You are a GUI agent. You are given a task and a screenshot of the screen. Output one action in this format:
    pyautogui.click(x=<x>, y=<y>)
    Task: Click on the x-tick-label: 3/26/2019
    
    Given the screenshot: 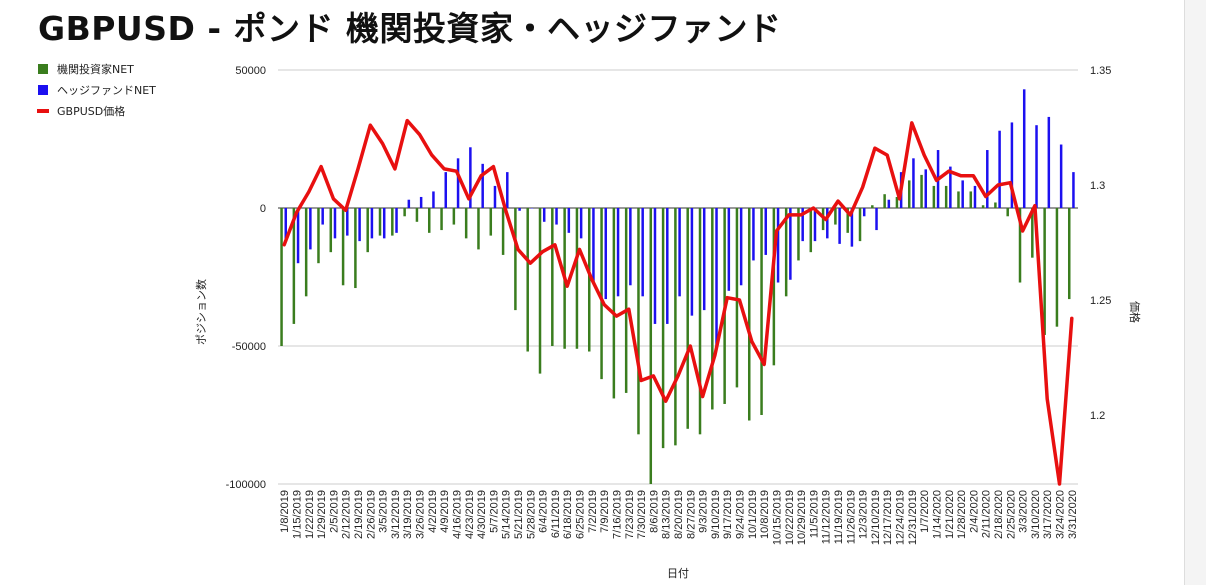 What is the action you would take?
    pyautogui.click(x=421, y=514)
    